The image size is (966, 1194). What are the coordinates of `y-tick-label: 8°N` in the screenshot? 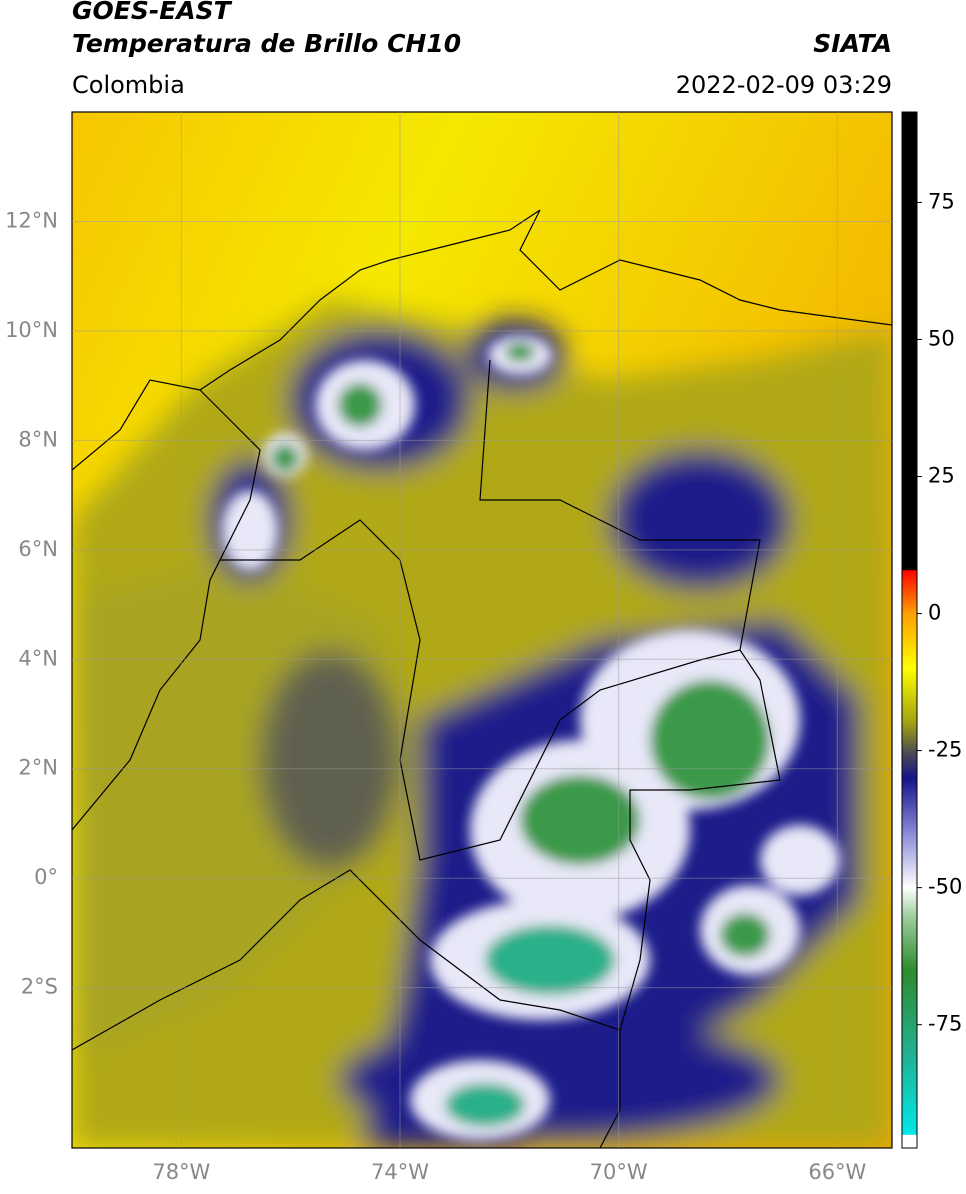 It's located at (38, 439).